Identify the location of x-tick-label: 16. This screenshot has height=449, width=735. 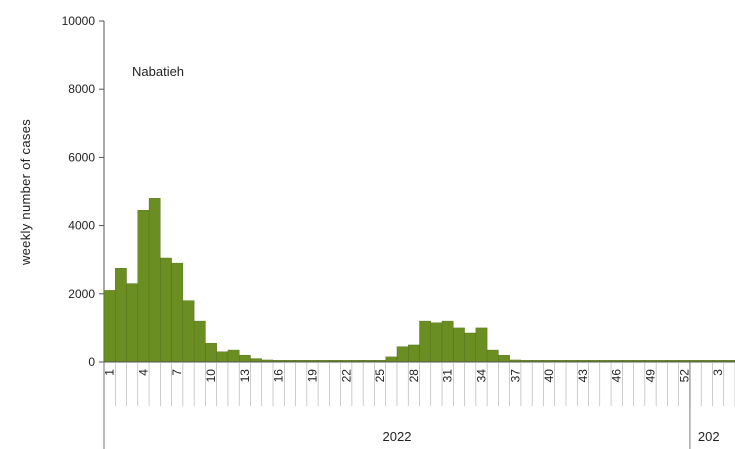
(279, 376).